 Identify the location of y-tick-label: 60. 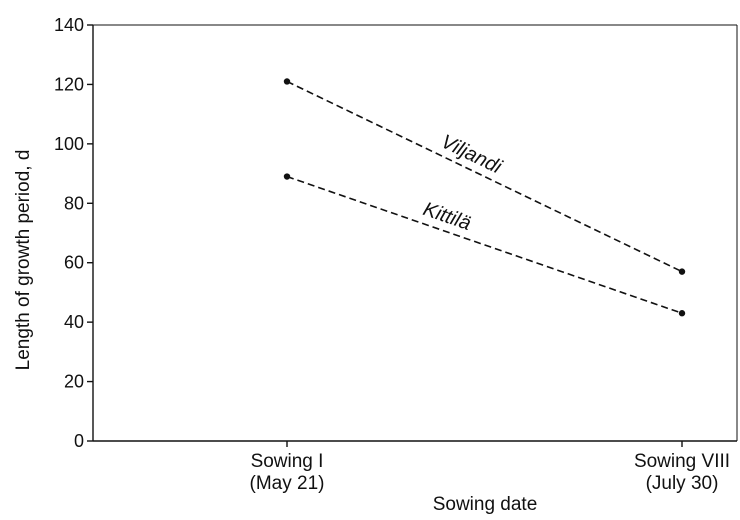
(74, 263).